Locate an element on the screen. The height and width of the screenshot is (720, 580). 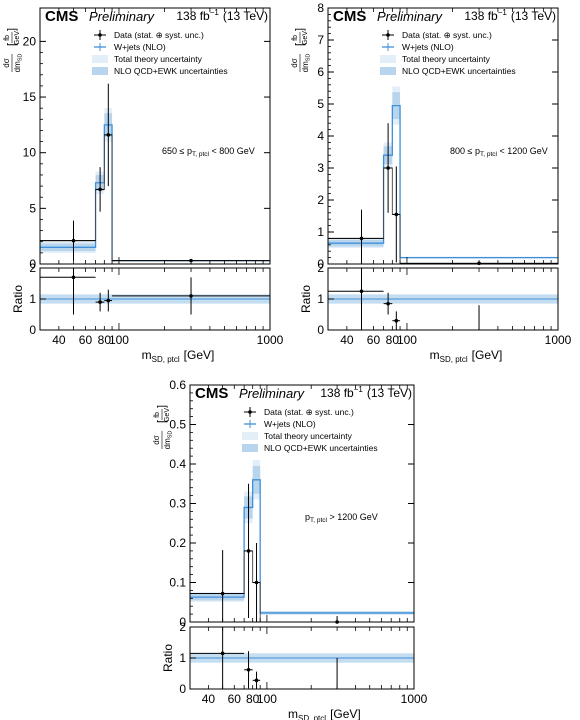
y-tick-label: 10 is located at coordinates (30, 153).